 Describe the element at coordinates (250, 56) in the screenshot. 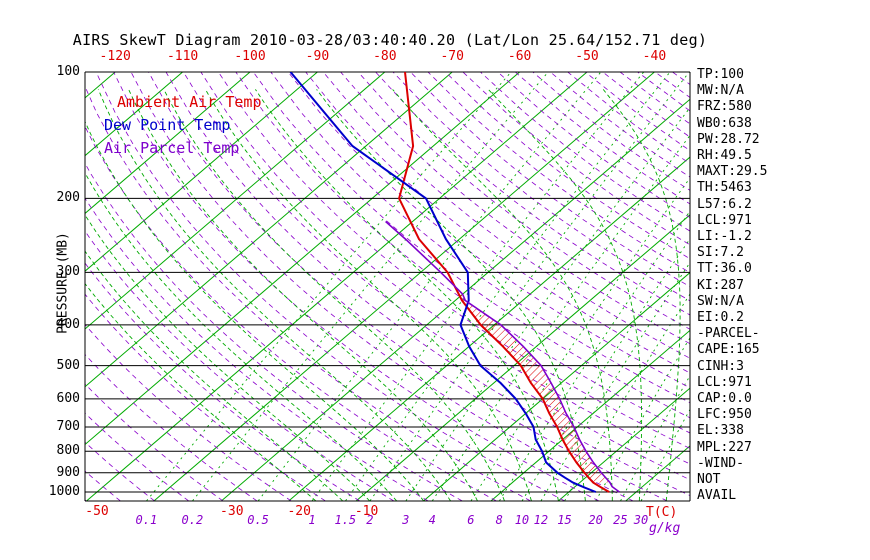

I see `top-temp-tick-label: -100` at that location.